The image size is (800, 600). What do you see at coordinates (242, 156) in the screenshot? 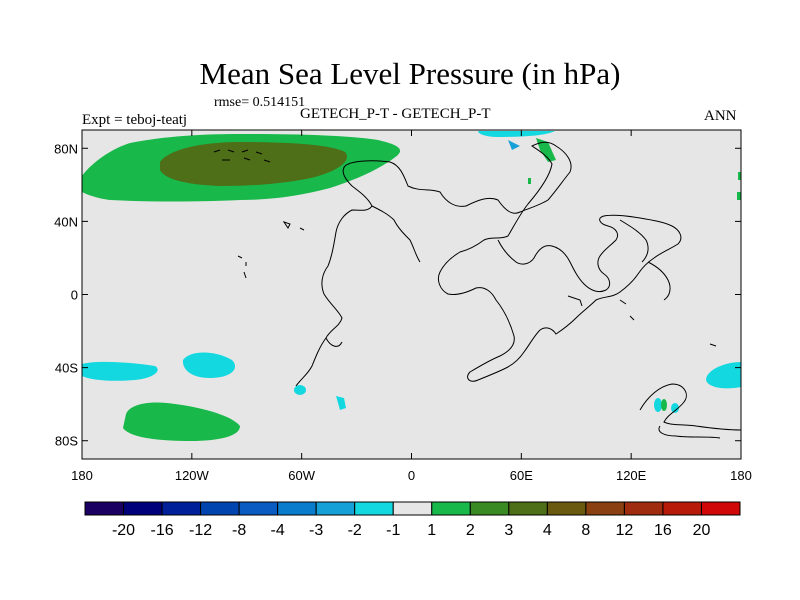
I see `coastline-arctic-islands` at bounding box center [242, 156].